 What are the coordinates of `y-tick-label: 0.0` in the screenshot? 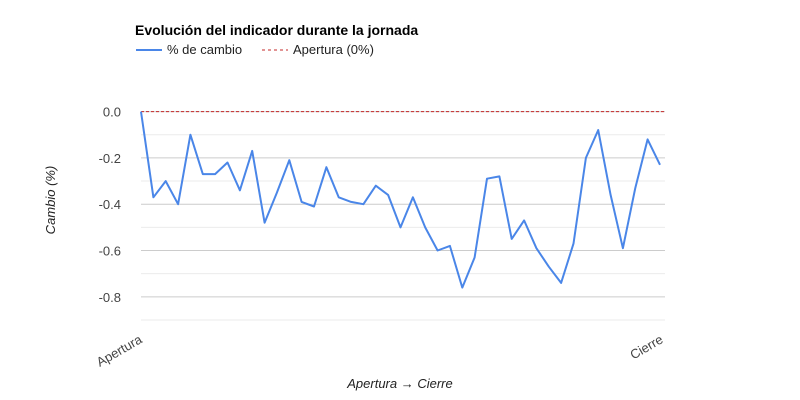 It's located at (112, 112).